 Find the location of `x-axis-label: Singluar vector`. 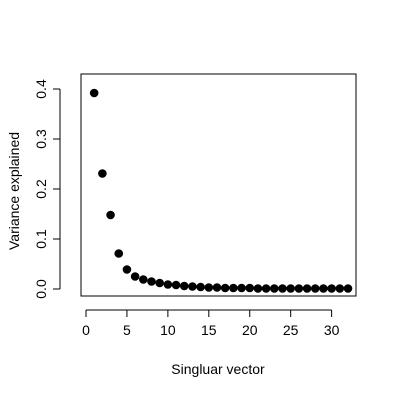

x-axis-label: Singluar vector is located at coordinates (218, 369).